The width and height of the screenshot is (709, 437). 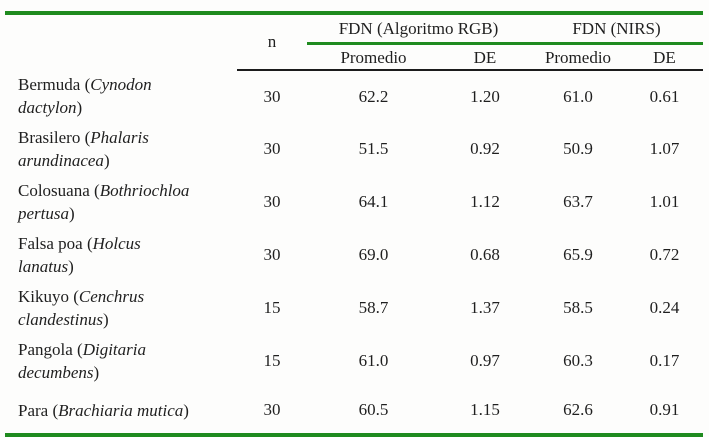 I want to click on grass-name-cell: Para (Brachiaria mutica), so click(x=121, y=411).